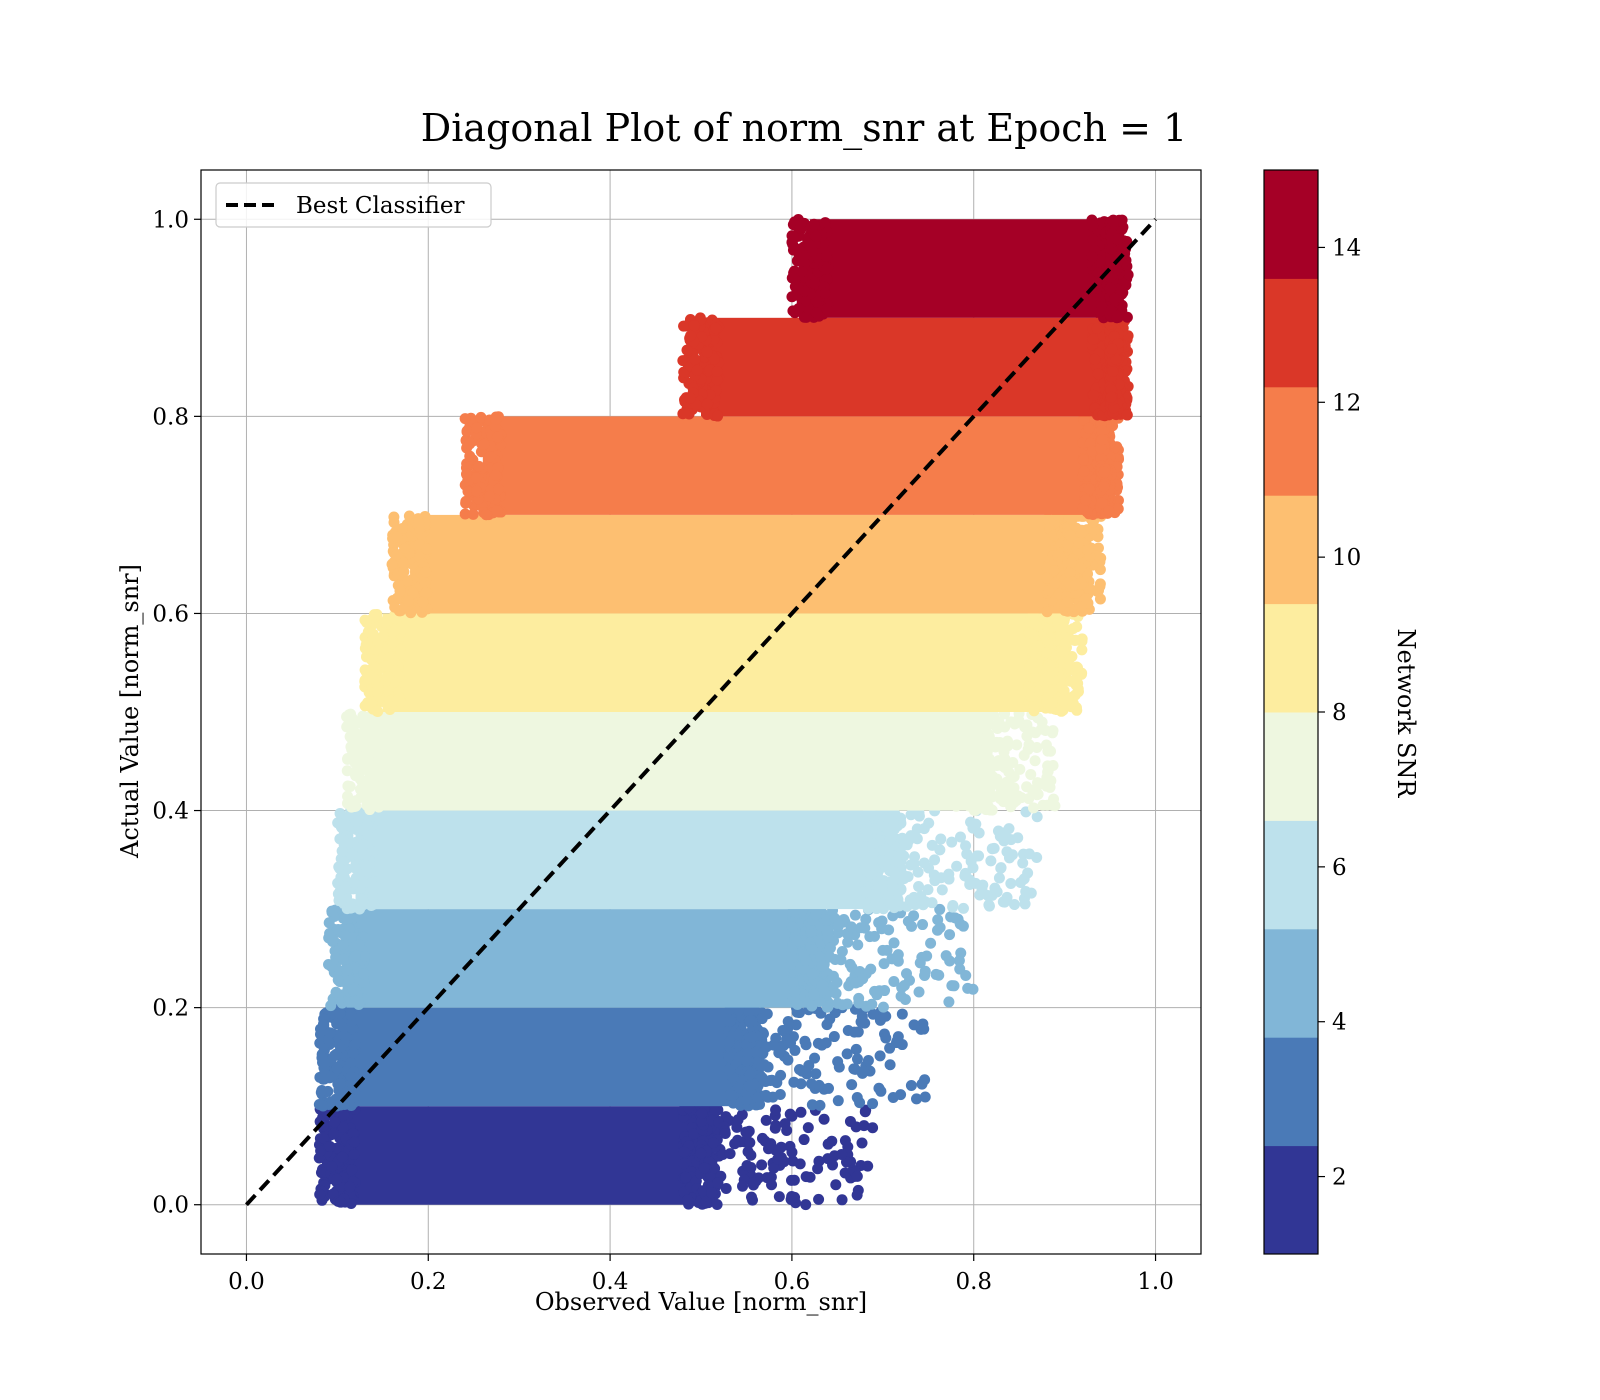 This screenshot has width=1600, height=1400. What do you see at coordinates (973, 1282) in the screenshot?
I see `x-tick-label: 0.8` at bounding box center [973, 1282].